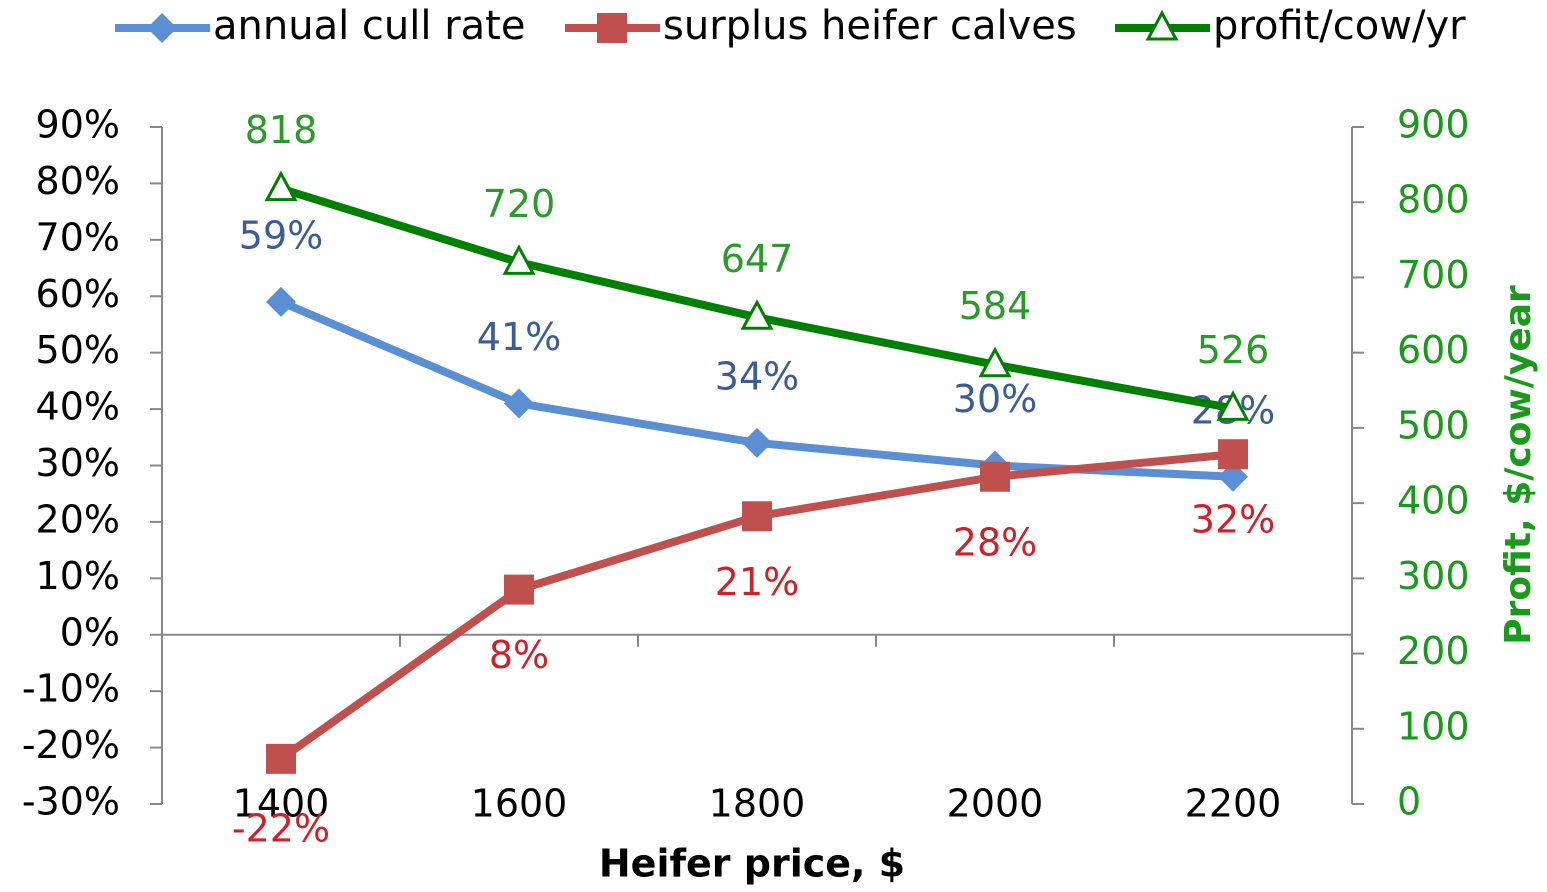 This screenshot has height=892, width=1547. Describe the element at coordinates (1409, 802) in the screenshot. I see `y2-tick-label: 0` at that location.